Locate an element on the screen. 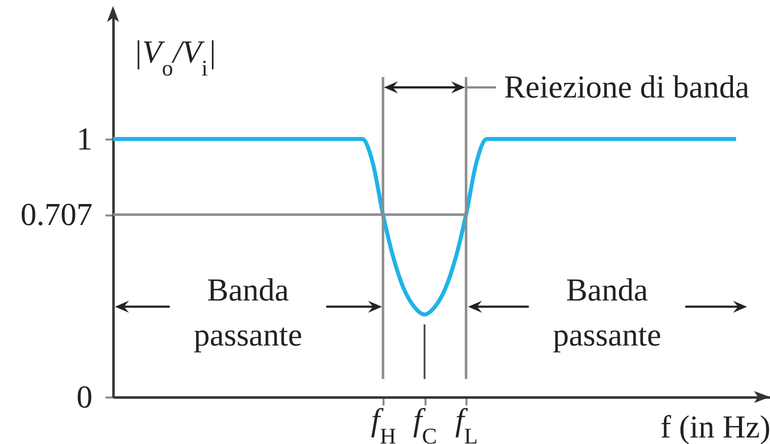  y-tick-label: 0.707 is located at coordinates (56, 214).